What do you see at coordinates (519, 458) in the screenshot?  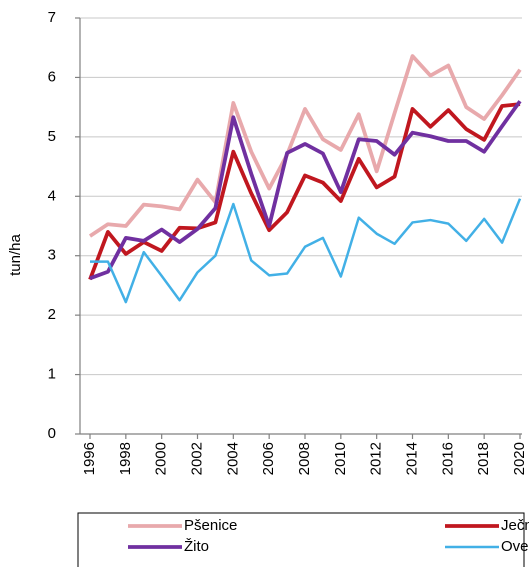 I see `x-tick-label: 2020` at bounding box center [519, 458].